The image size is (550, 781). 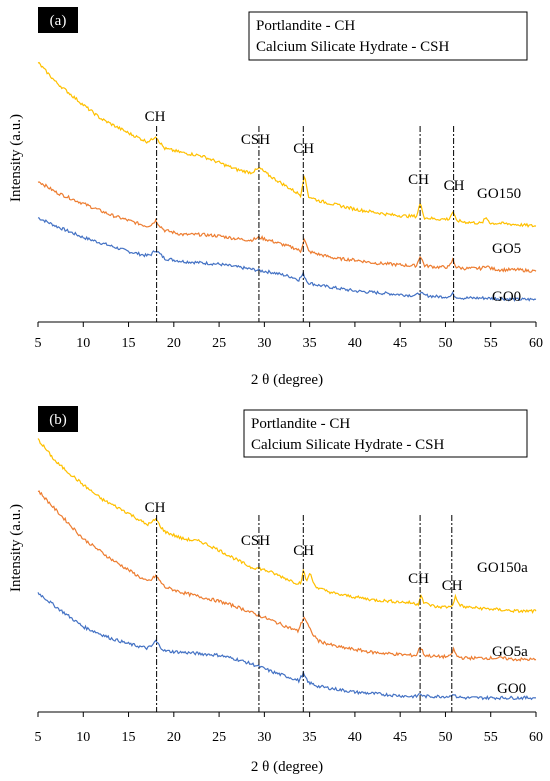 I want to click on series-label-go5a: GO5a, so click(x=510, y=652).